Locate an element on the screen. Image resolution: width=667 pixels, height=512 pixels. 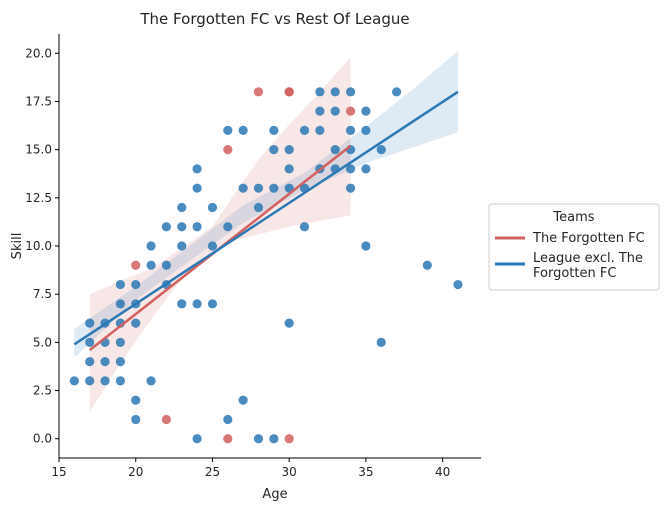
y-ticks: 0.0 2.5 5.0 7.5 10.0 12.5 15.0 17.5 20.0 is located at coordinates (42, 246).